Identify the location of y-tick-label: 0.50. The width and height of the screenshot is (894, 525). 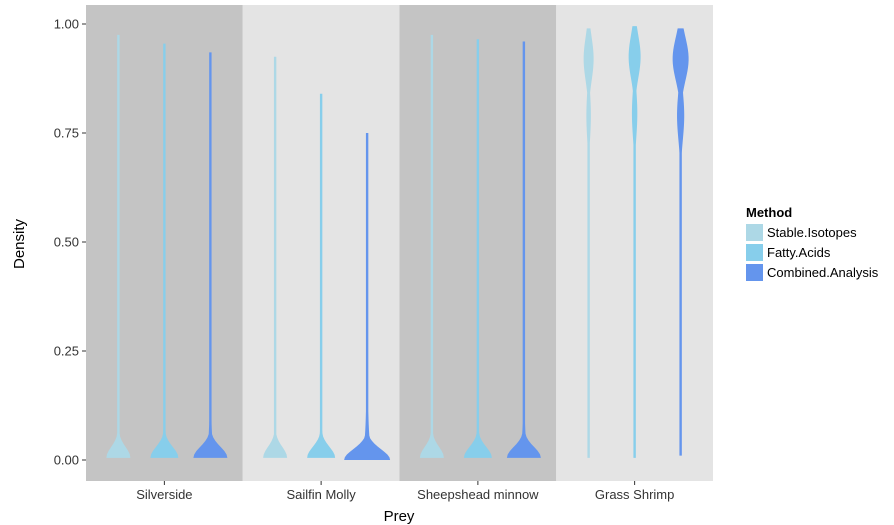
(66, 242).